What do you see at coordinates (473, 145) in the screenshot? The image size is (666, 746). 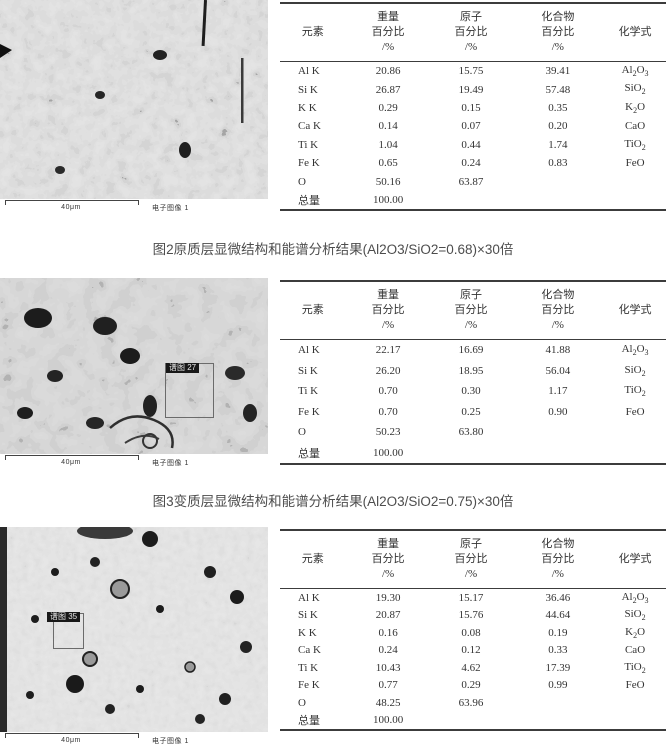 I see `table-row: Ti K 1.04 0.44 1.74 TiO2` at bounding box center [473, 145].